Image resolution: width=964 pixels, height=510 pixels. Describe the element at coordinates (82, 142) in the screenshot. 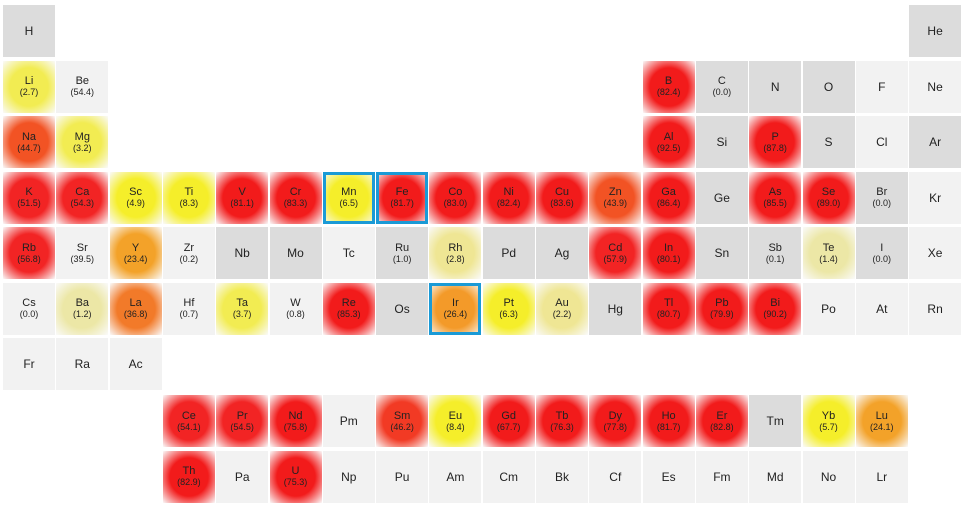

I see `element-cell-mg: Mg (3.2)` at that location.